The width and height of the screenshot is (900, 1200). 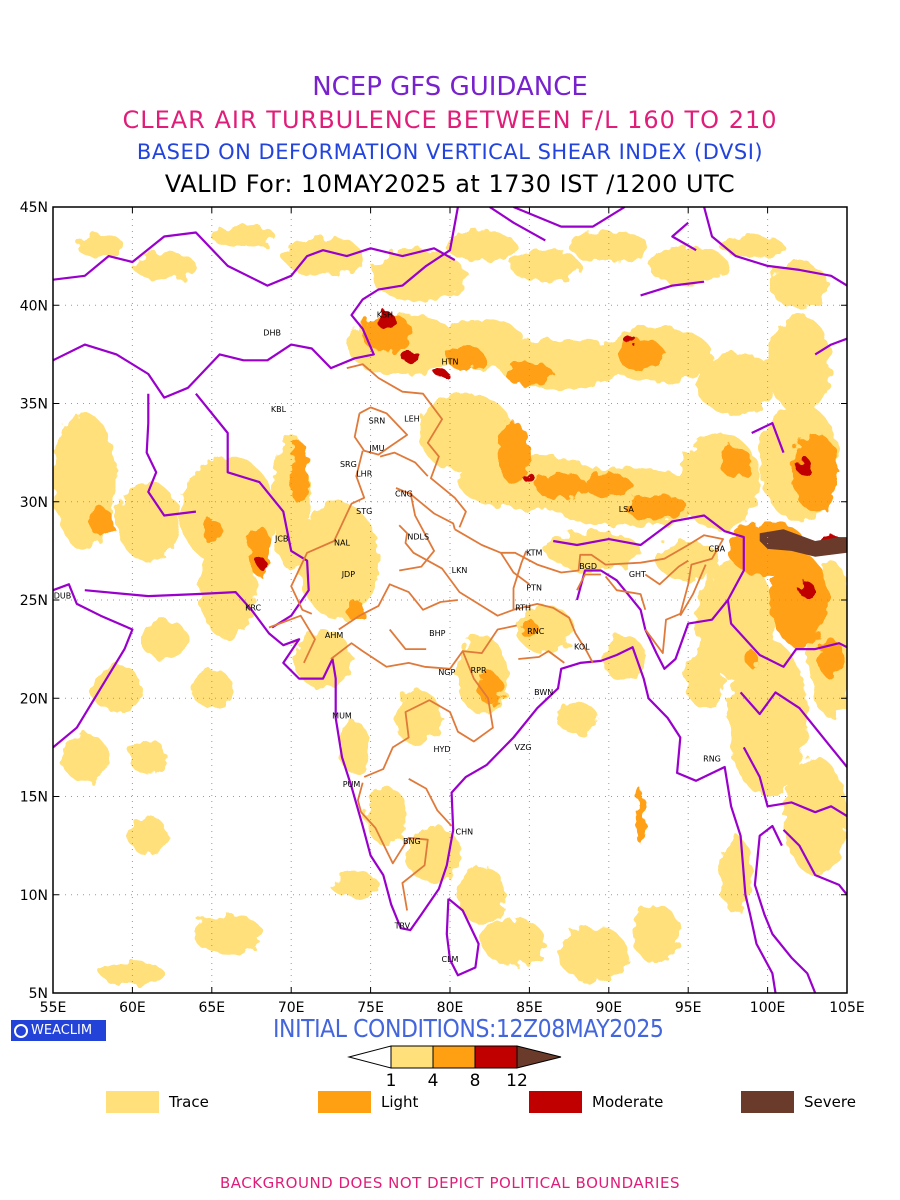 I want to click on x-tick-label: 90E, so click(x=608, y=1008).